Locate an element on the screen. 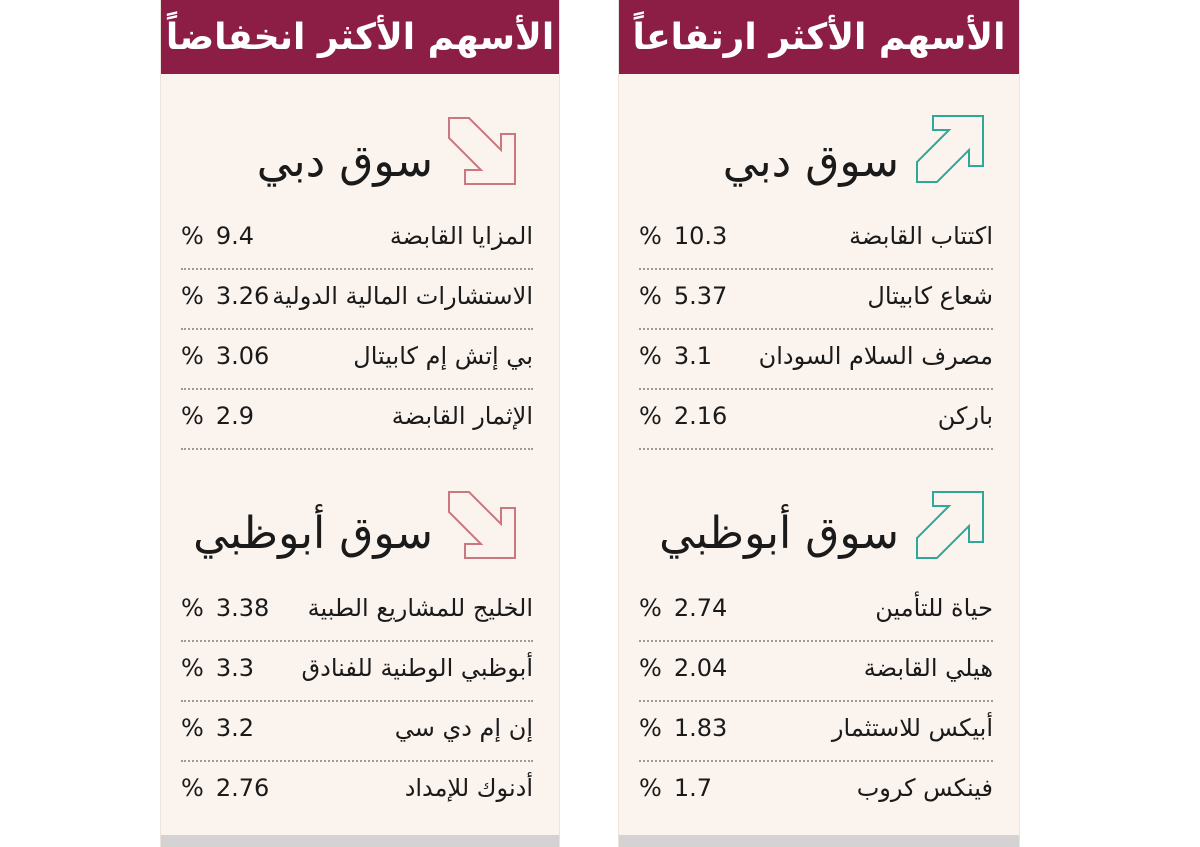 This screenshot has width=1200, height=847. stock-name: هيلي القابضة is located at coordinates (928, 668).